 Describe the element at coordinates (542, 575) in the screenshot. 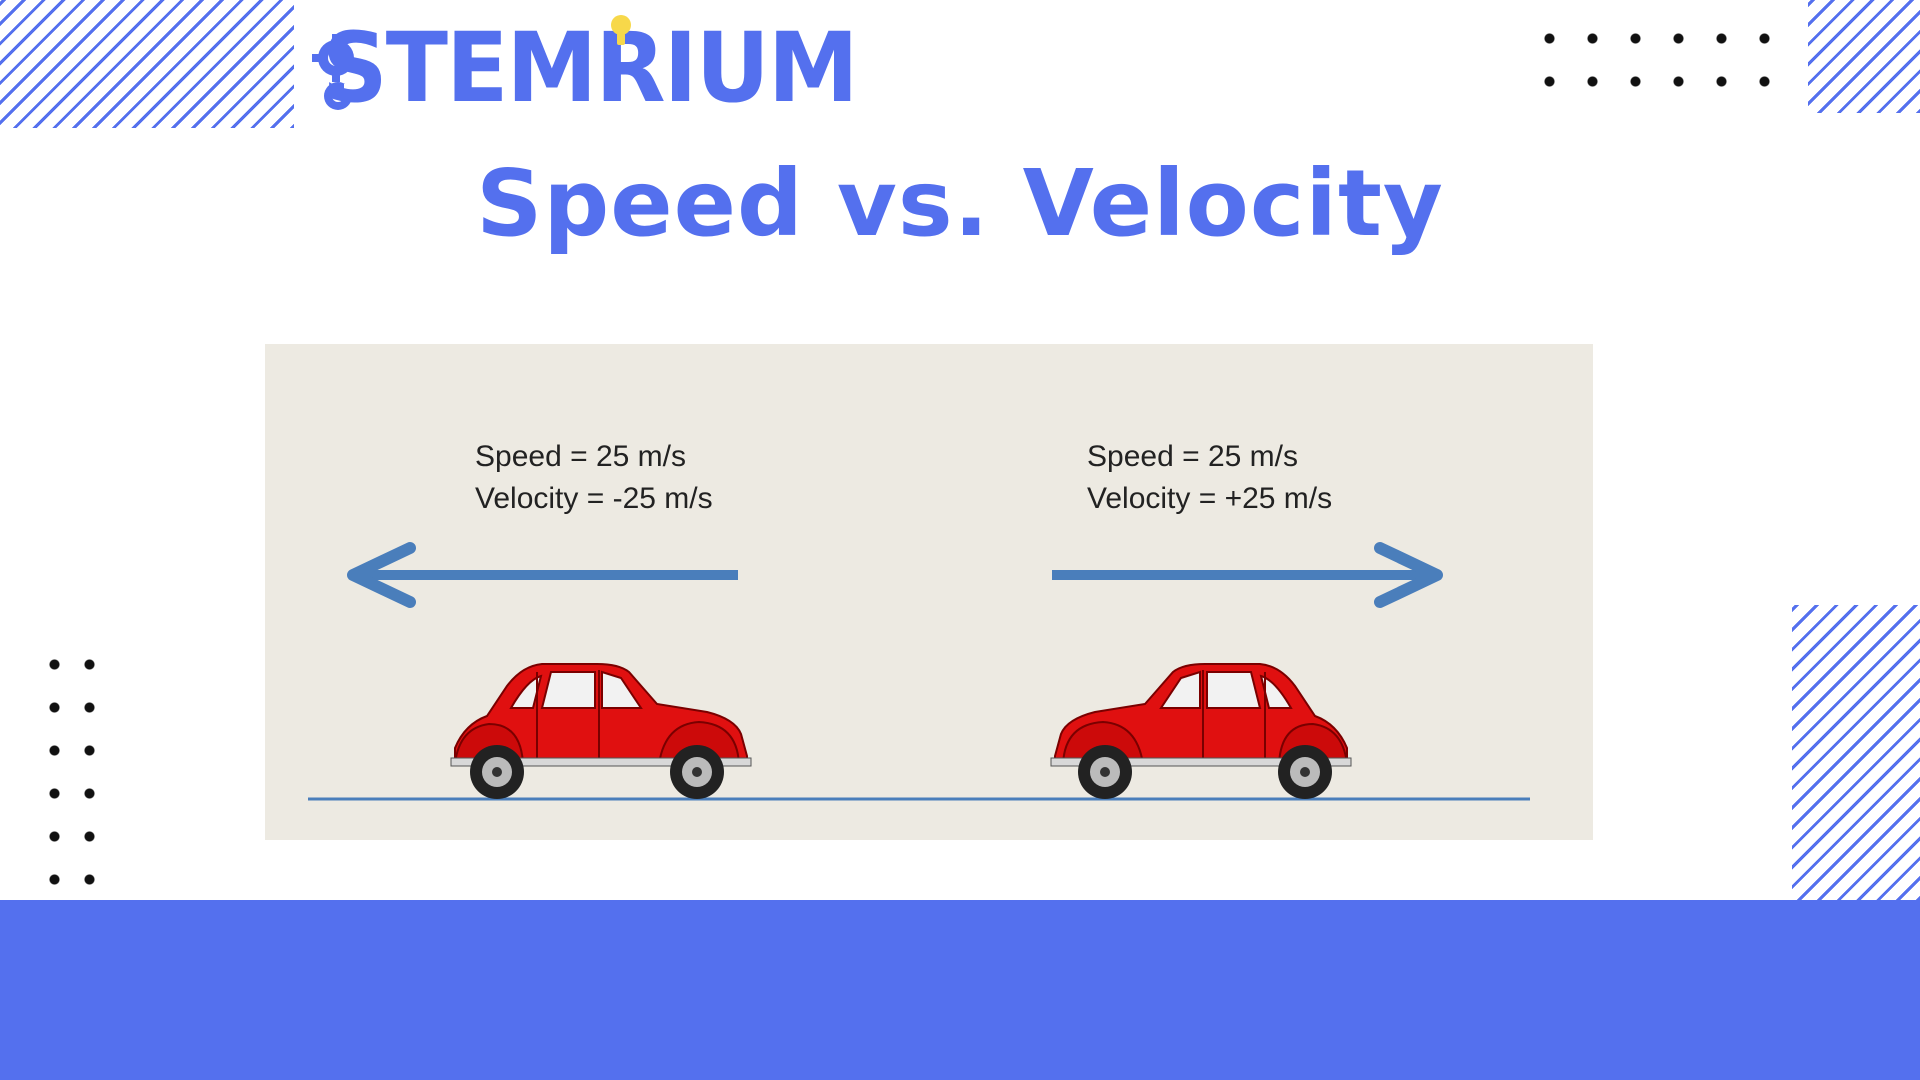

I see `left-arrow-icon` at that location.